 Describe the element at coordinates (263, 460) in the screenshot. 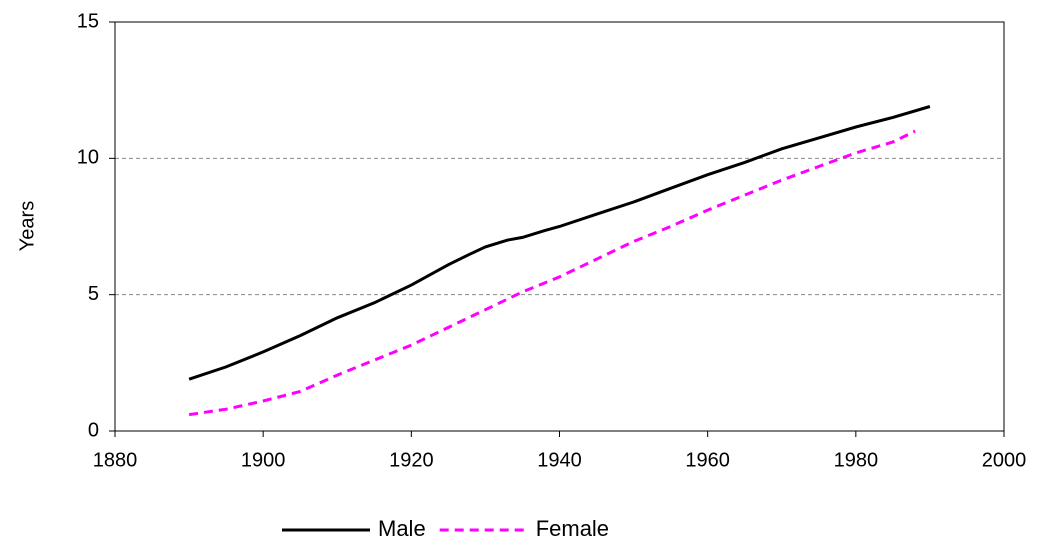

I see `x-tick-label: 1900` at that location.